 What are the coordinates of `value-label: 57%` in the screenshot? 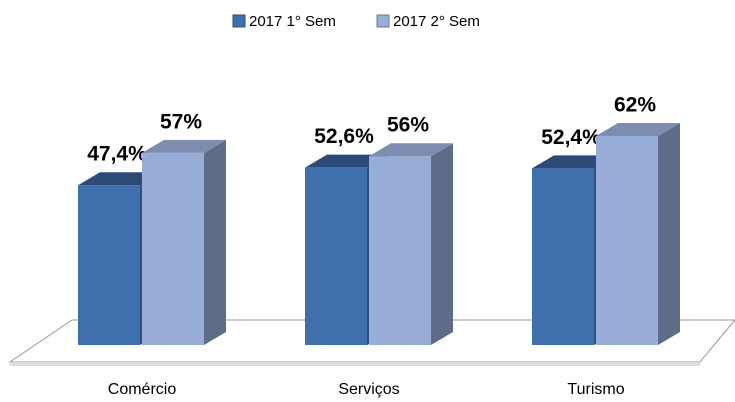 It's located at (181, 121).